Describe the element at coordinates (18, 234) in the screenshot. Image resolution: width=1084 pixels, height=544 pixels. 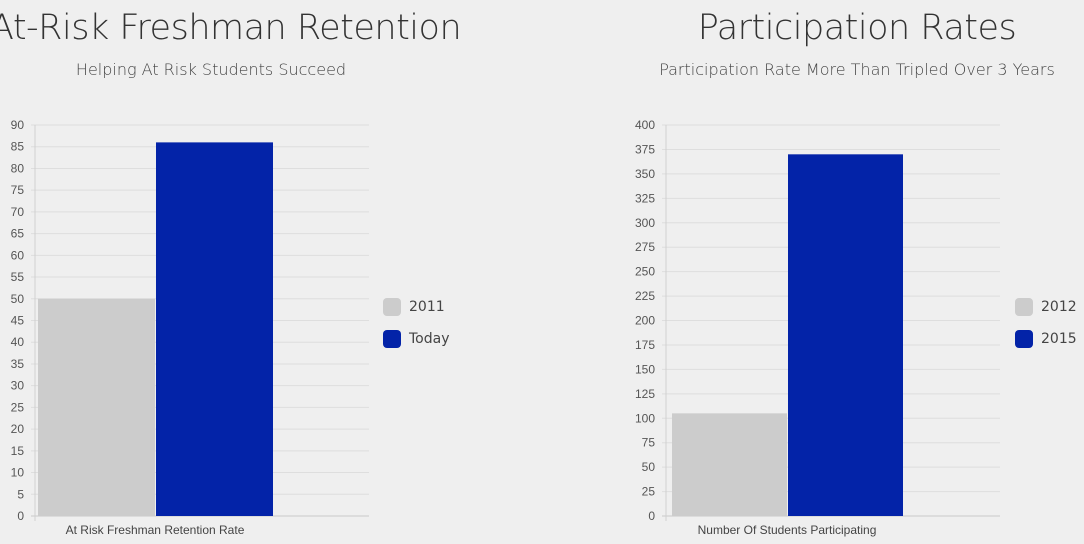
I see `y-tick-label: 65` at that location.